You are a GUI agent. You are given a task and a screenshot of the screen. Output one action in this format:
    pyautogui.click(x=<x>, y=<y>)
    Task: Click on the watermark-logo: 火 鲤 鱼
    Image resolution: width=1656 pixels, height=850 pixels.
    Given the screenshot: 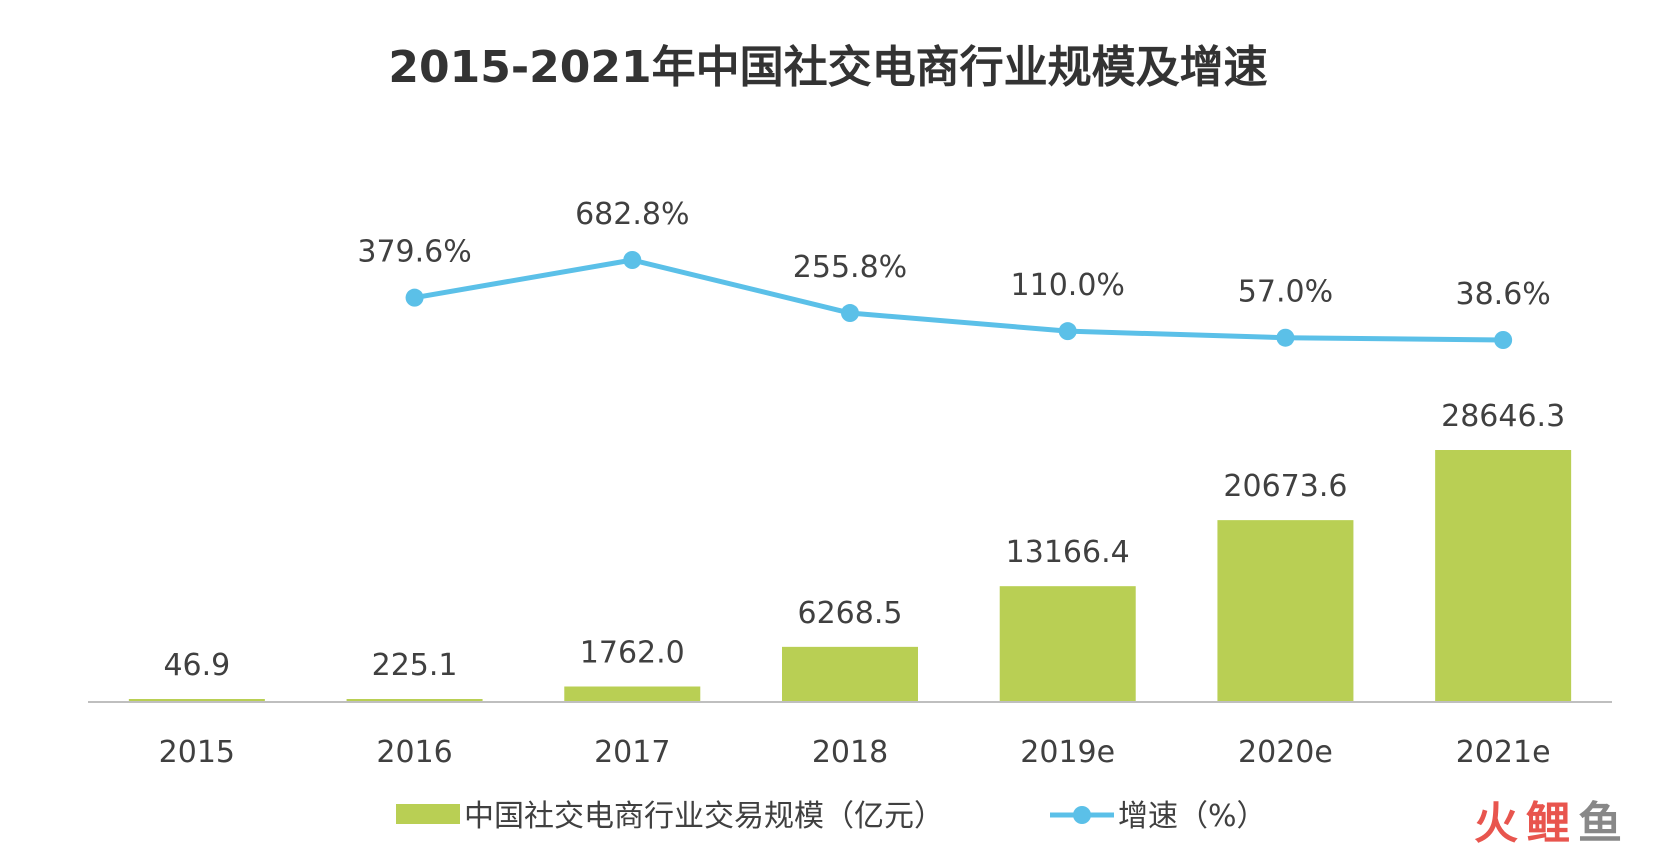 What is the action you would take?
    pyautogui.click(x=1548, y=823)
    